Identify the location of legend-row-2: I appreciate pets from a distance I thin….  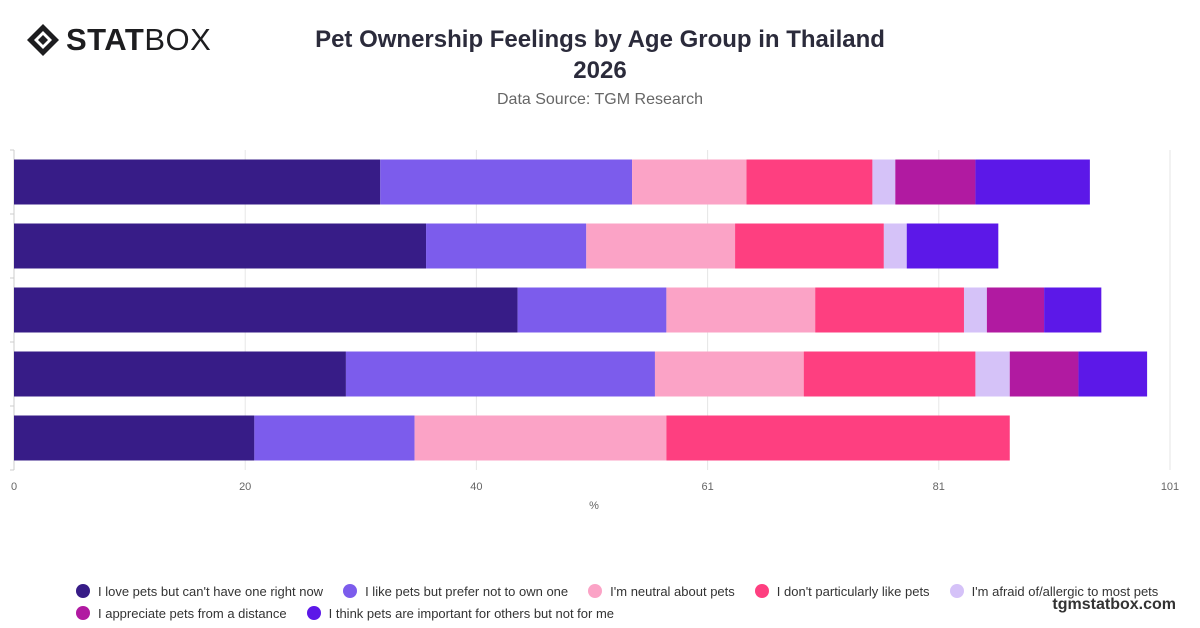
(616, 613).